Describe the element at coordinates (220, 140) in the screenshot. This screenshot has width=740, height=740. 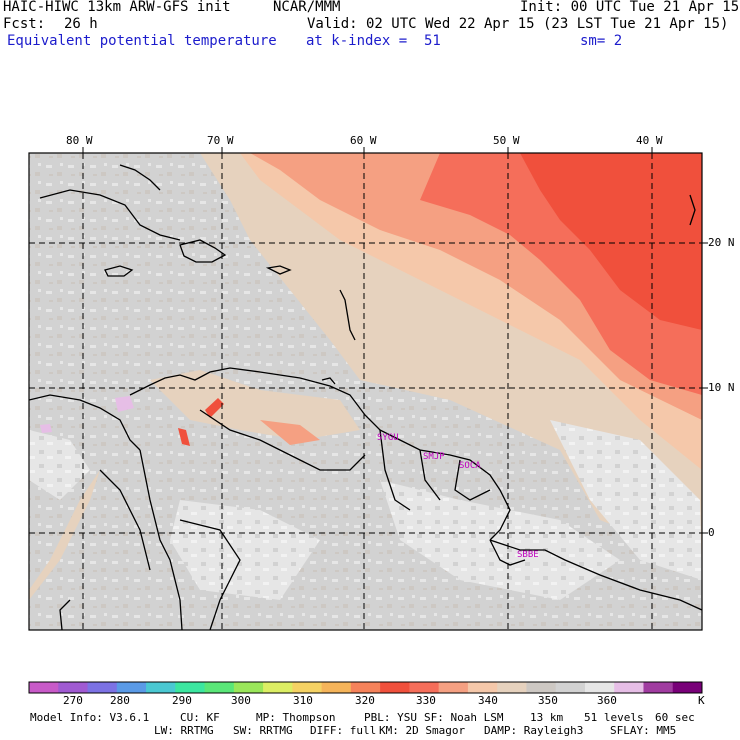
I see `lon-label-70w: 70 W` at that location.